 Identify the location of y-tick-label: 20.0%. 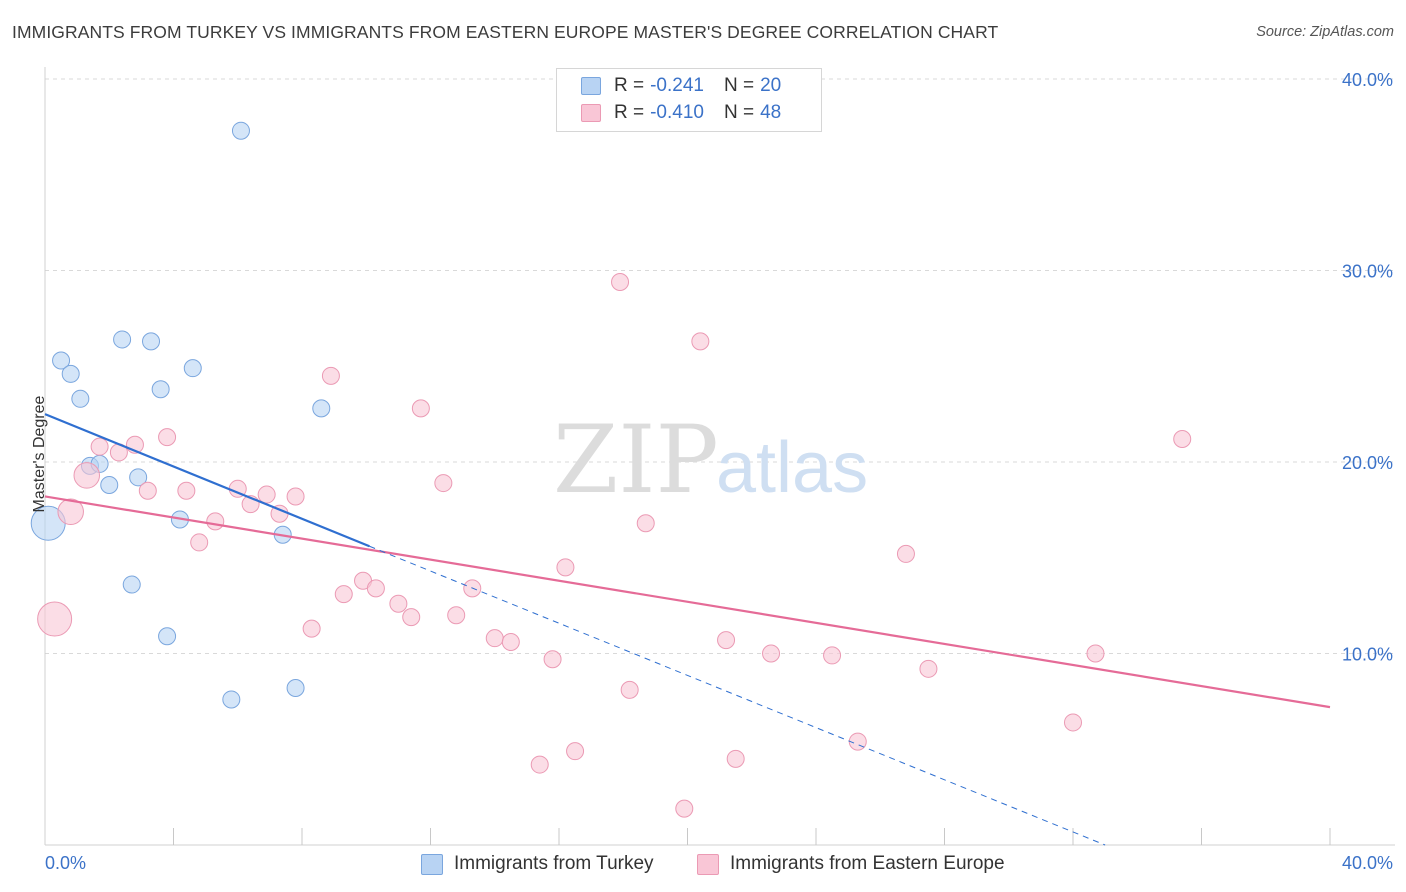
(1367, 463).